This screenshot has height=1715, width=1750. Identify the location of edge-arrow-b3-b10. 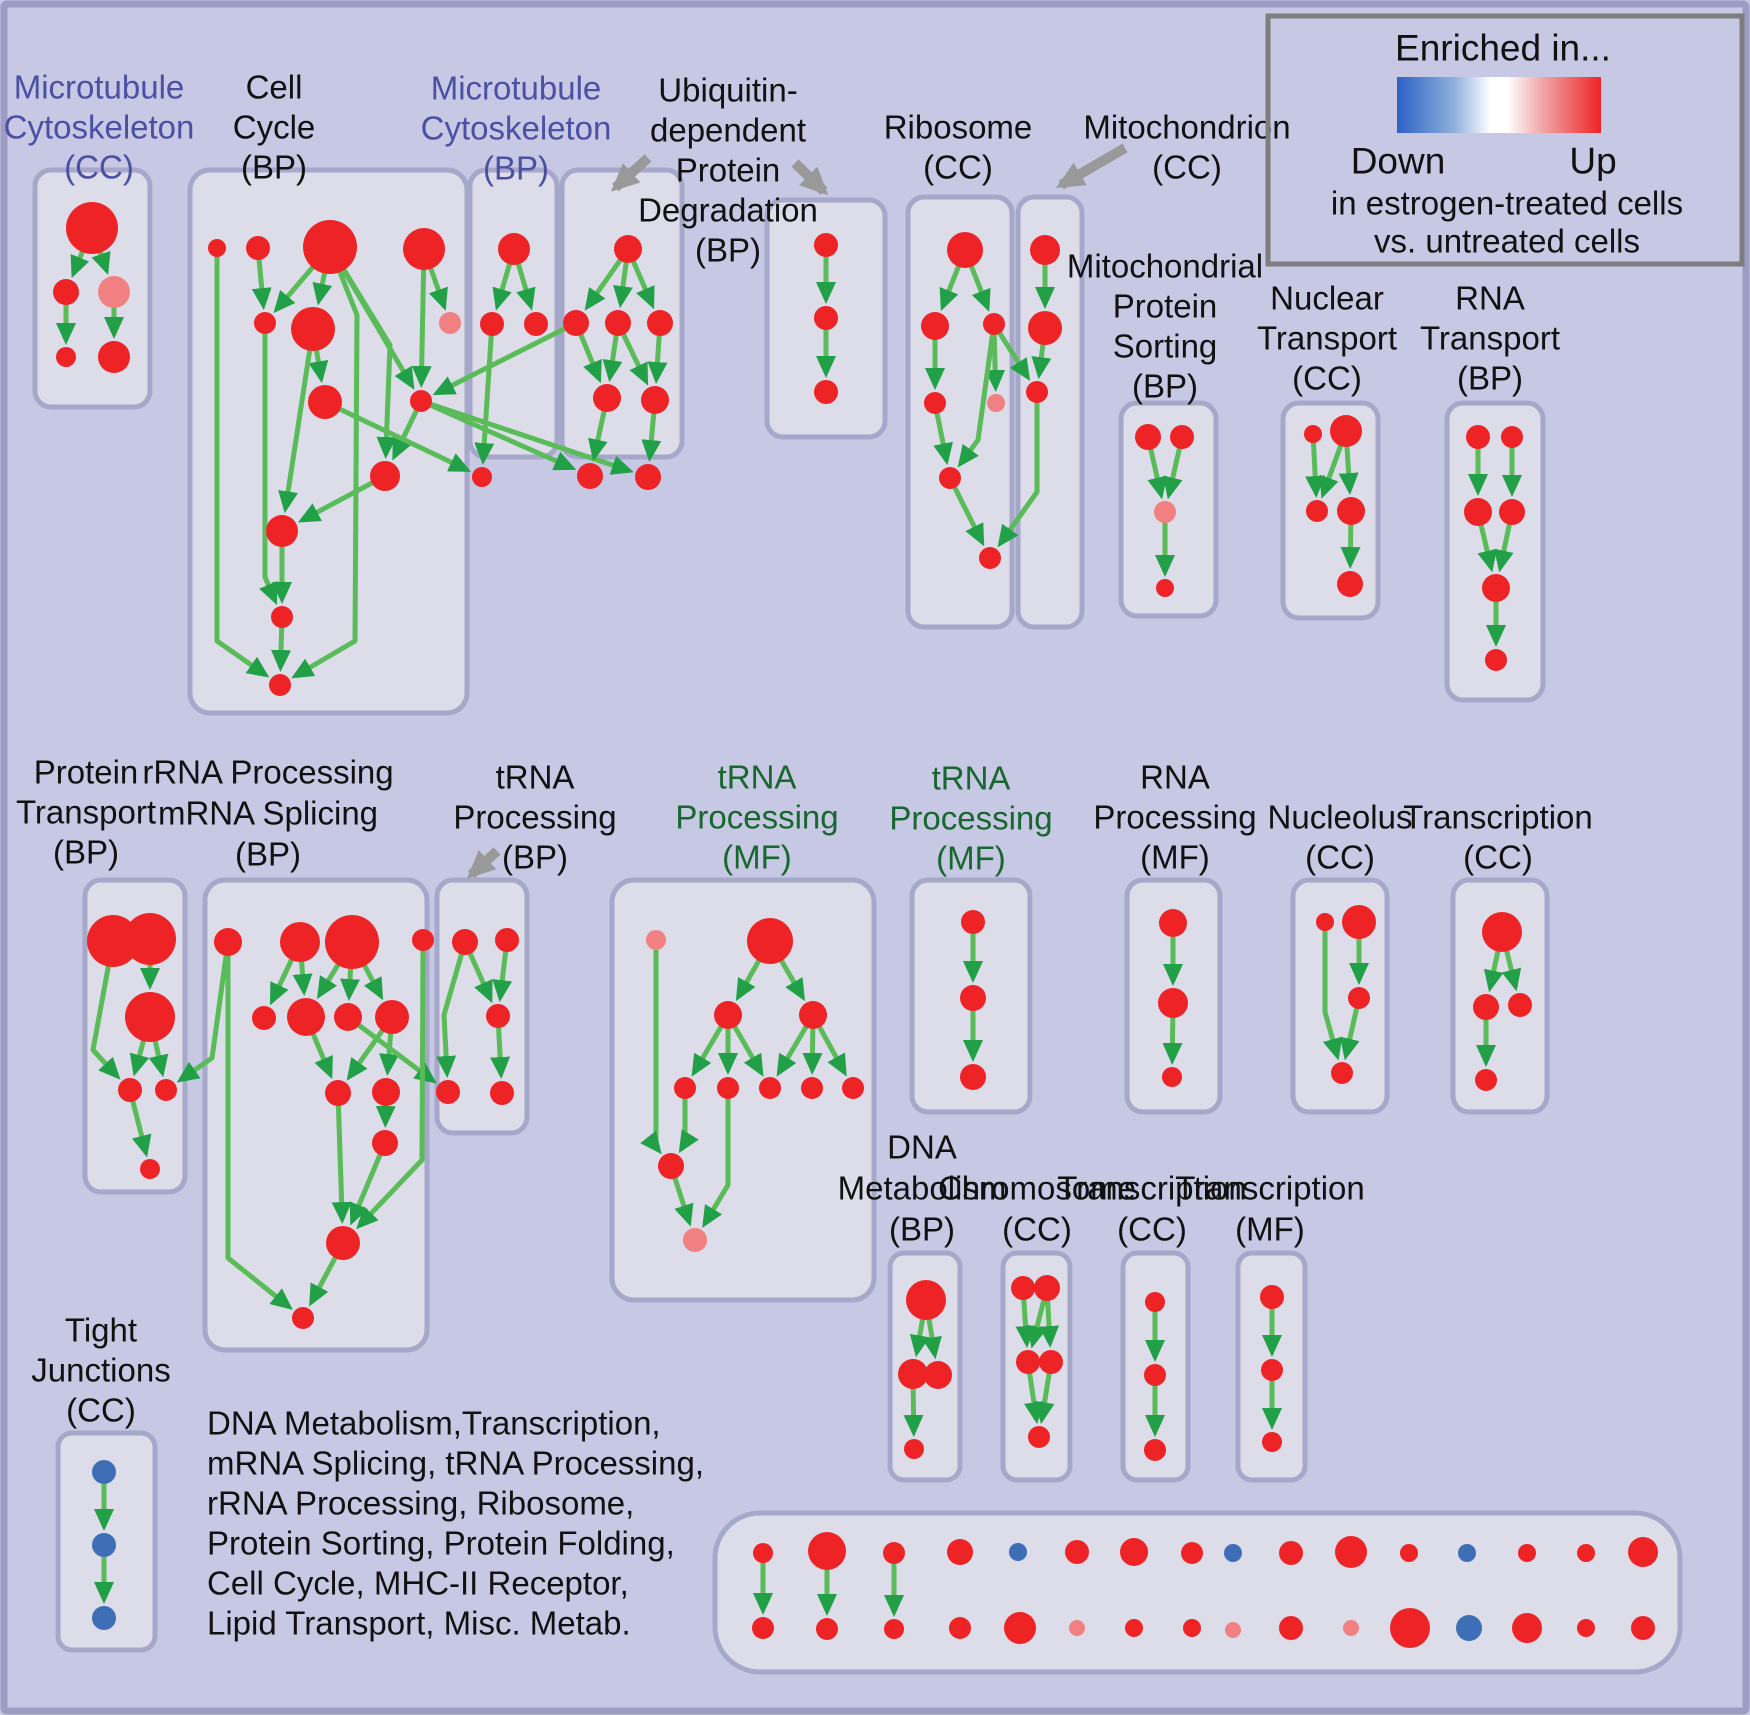
(362, 352).